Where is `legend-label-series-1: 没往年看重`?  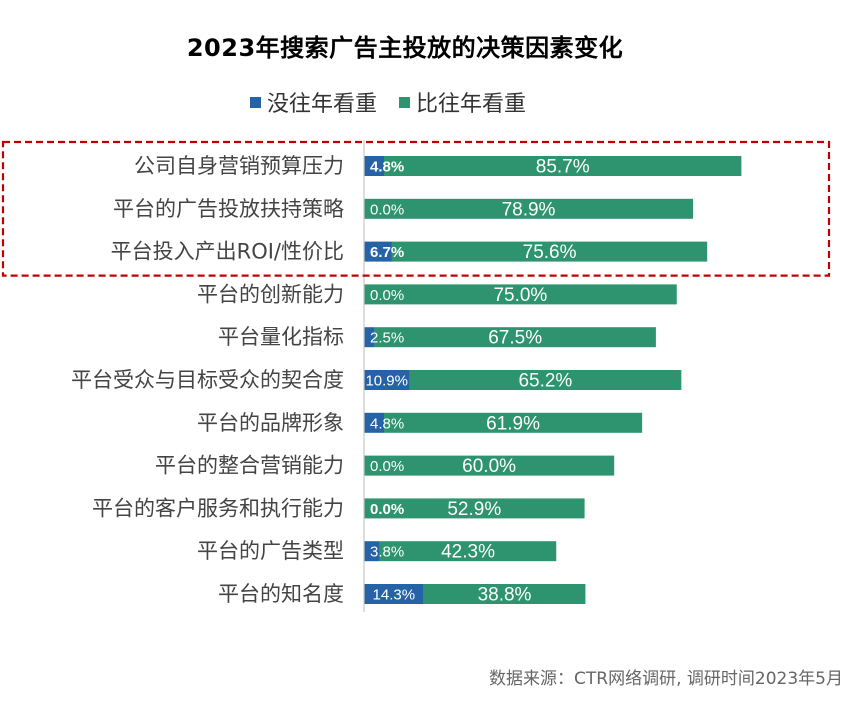
legend-label-series-1: 没往年看重 is located at coordinates (322, 104).